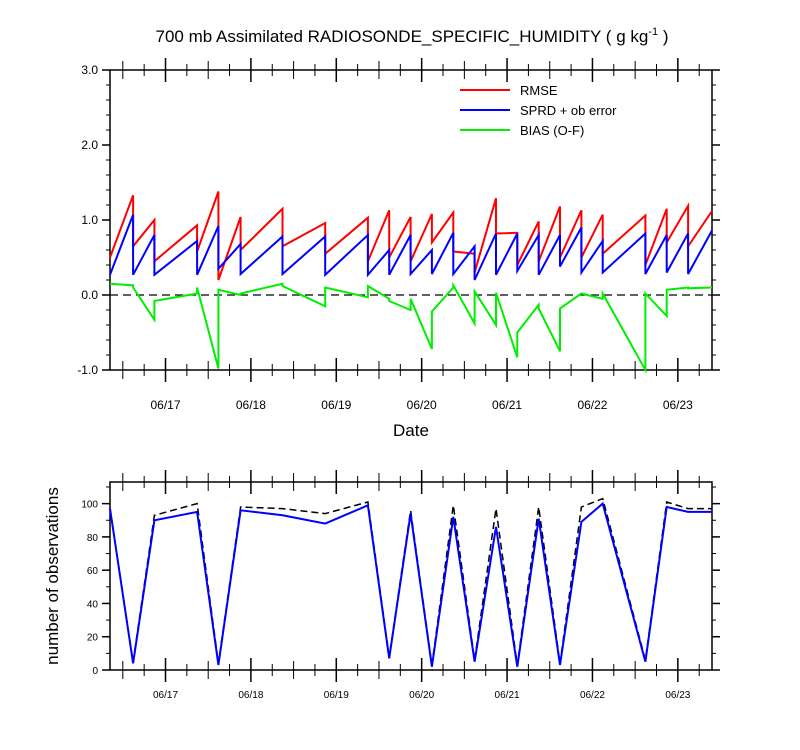  Describe the element at coordinates (93, 604) in the screenshot. I see `y-tick-label: 40` at that location.